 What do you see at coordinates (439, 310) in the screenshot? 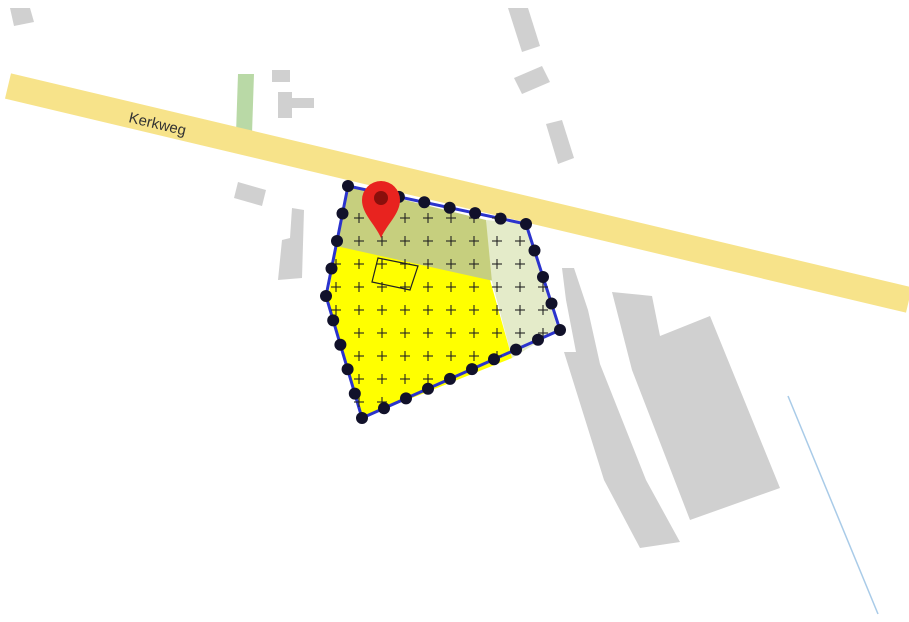
I see `grid-cross-layer` at bounding box center [439, 310].